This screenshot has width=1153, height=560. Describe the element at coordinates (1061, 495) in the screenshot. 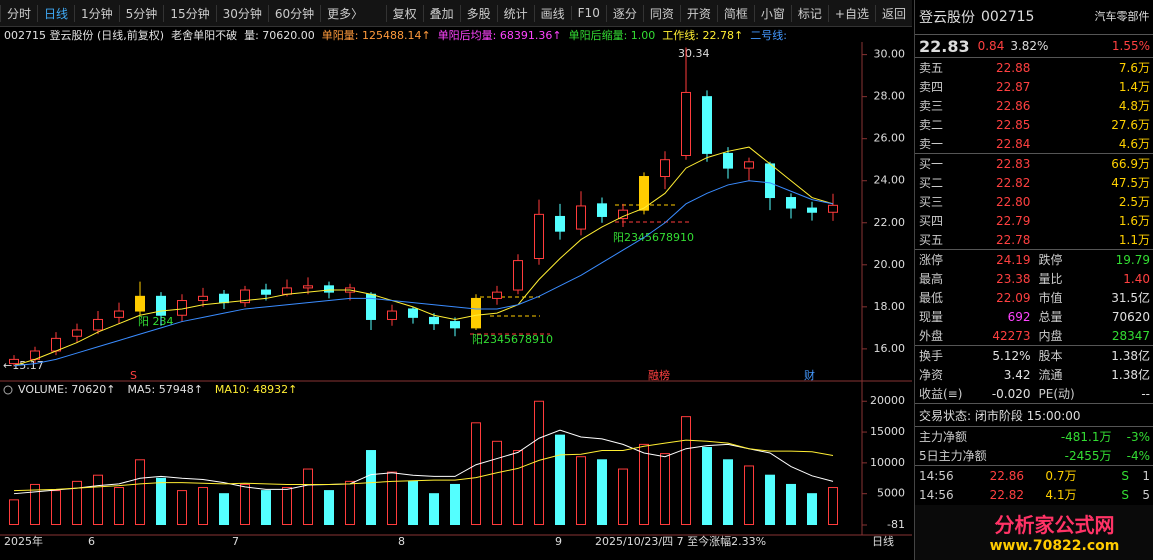

I see `trade-size: 4.1万` at that location.